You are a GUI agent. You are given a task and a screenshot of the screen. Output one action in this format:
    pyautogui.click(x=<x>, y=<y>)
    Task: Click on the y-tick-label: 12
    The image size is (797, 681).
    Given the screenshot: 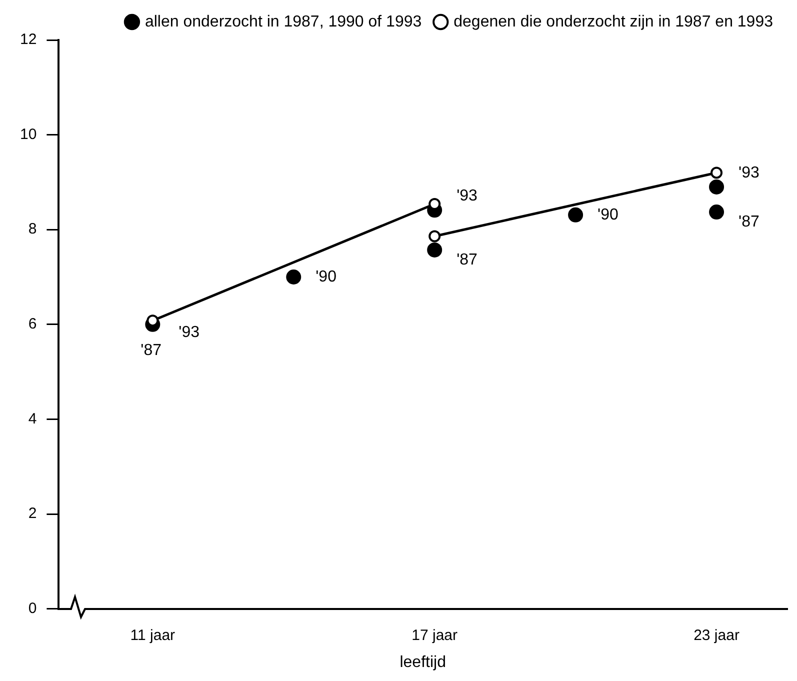 What is the action you would take?
    pyautogui.click(x=28, y=39)
    